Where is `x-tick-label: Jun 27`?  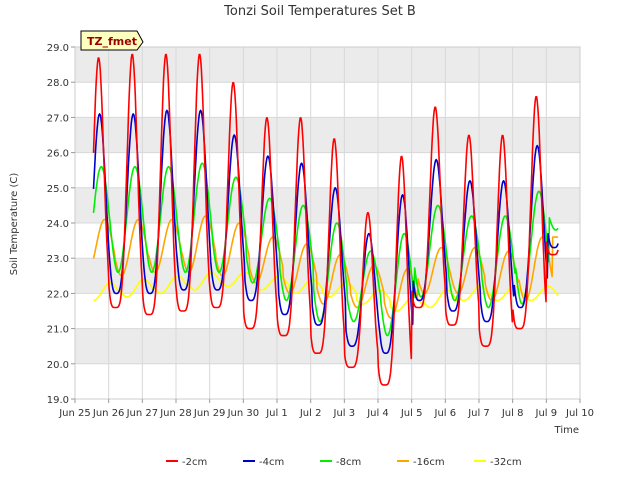
x-tick-label: Jun 27 is located at coordinates (142, 413).